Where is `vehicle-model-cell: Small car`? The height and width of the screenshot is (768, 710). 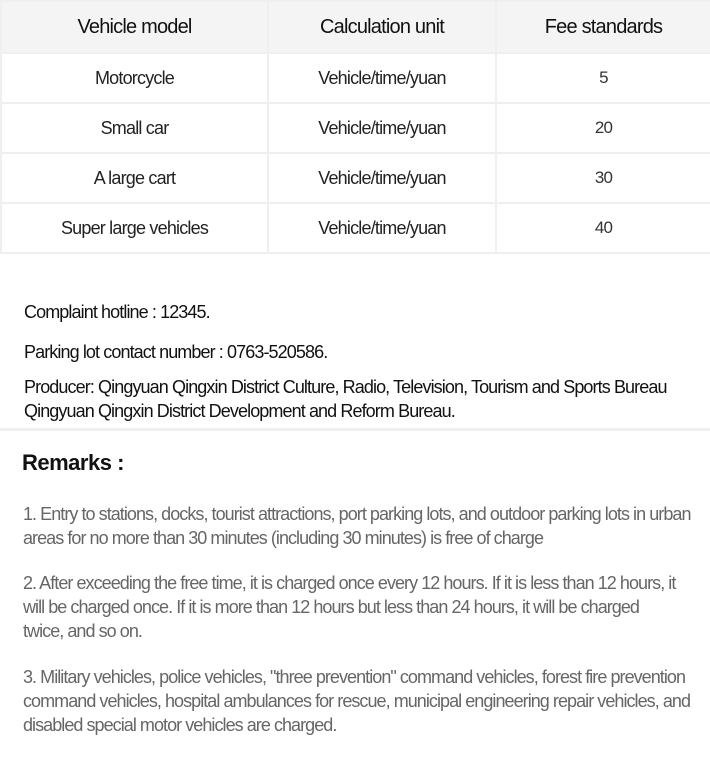 vehicle-model-cell: Small car is located at coordinates (134, 128).